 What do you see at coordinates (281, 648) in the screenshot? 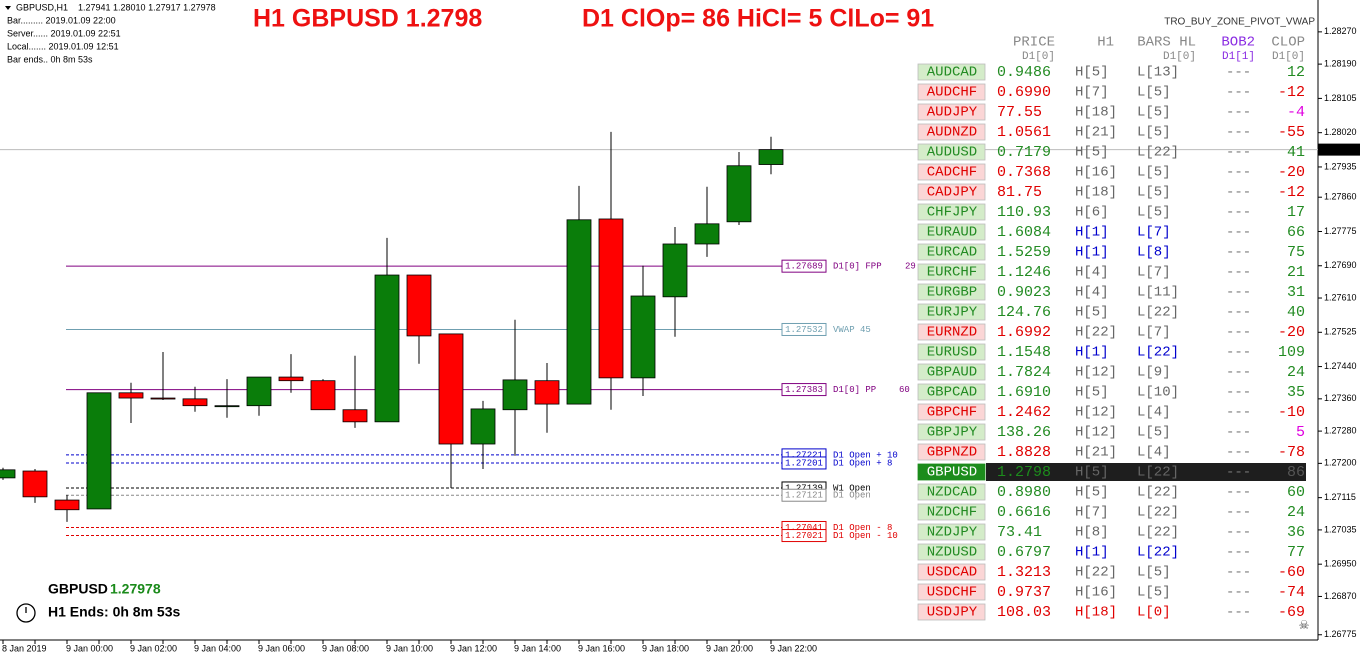
I see `x-tick-label: 9 Jan 06:00` at bounding box center [281, 648].